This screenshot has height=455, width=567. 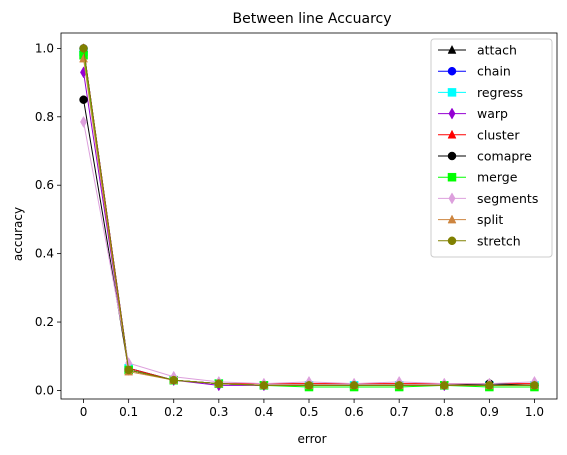 What do you see at coordinates (218, 412) in the screenshot?
I see `x-tick-label: 0.3` at bounding box center [218, 412].